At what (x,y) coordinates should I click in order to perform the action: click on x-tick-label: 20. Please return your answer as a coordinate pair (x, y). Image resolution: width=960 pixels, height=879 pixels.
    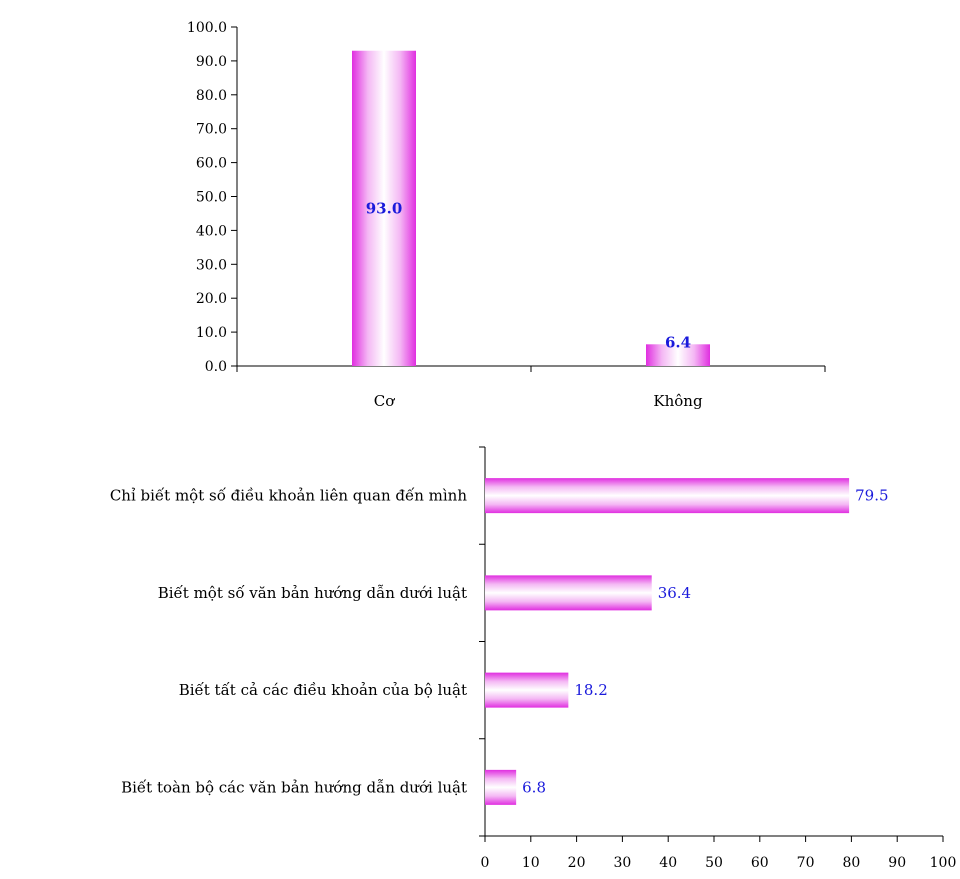
    Looking at the image, I should click on (577, 863).